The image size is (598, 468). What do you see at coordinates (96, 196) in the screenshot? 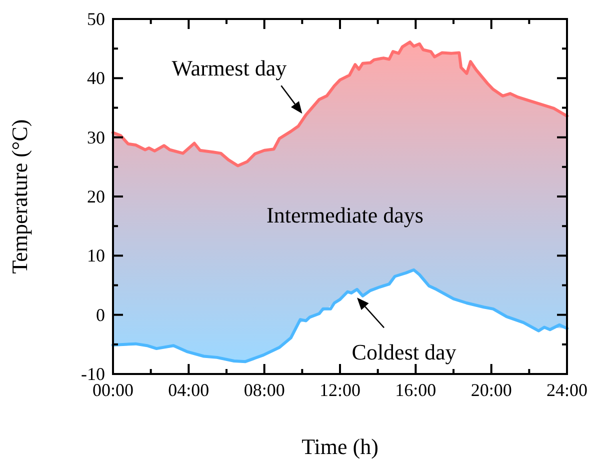
I see `y-tick-label: 20` at bounding box center [96, 196].